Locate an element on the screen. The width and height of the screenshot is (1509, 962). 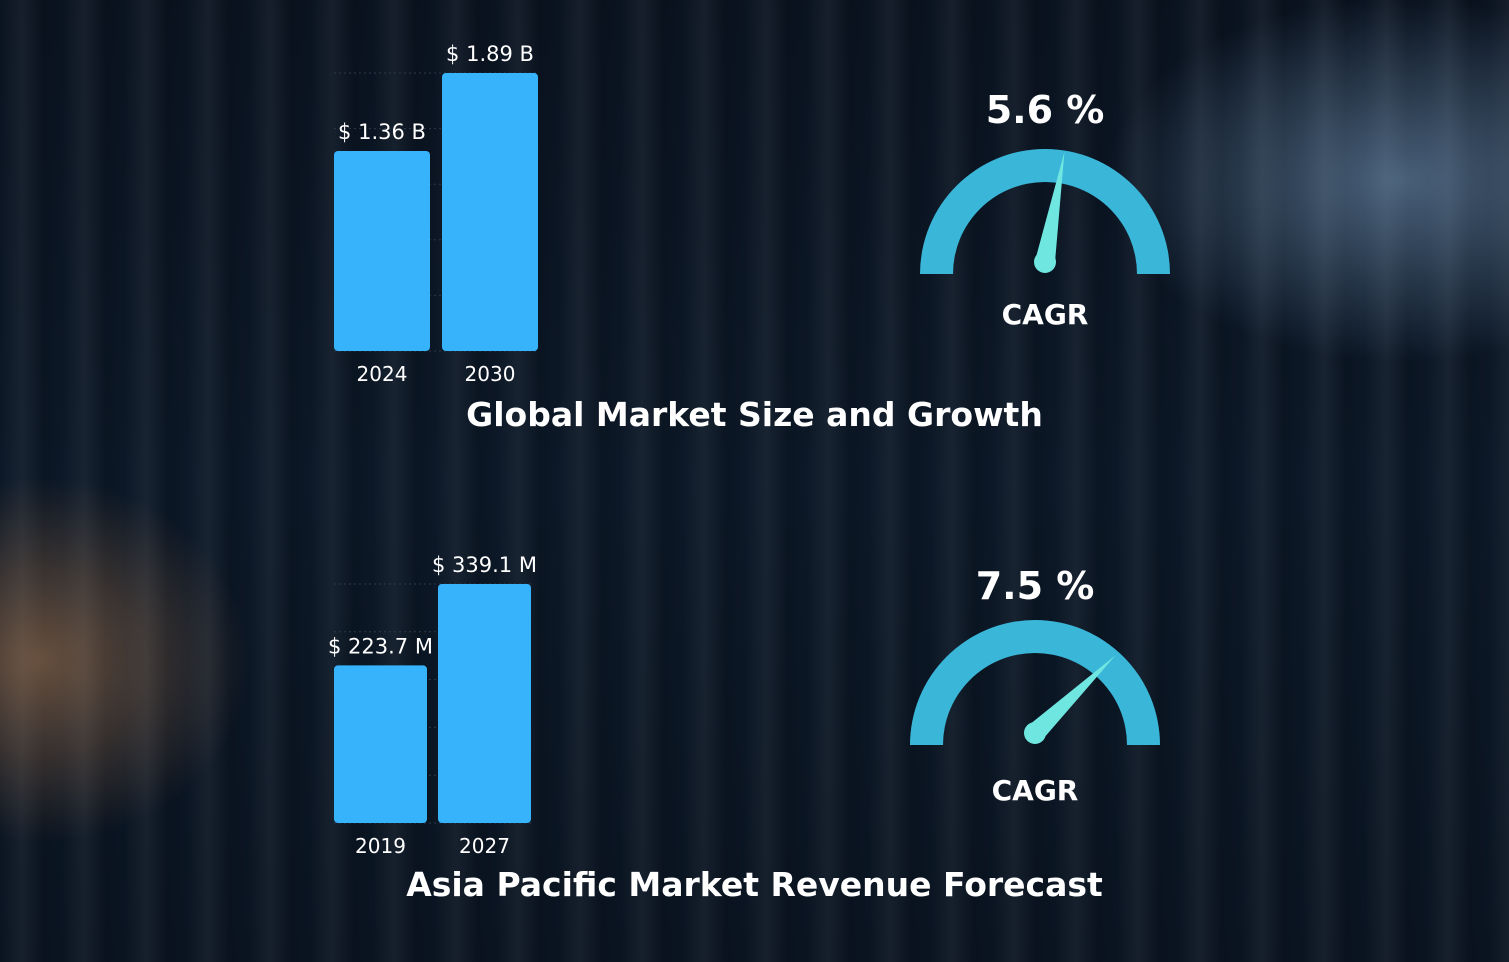
apac-gauge-label: CAGR is located at coordinates (1035, 790).